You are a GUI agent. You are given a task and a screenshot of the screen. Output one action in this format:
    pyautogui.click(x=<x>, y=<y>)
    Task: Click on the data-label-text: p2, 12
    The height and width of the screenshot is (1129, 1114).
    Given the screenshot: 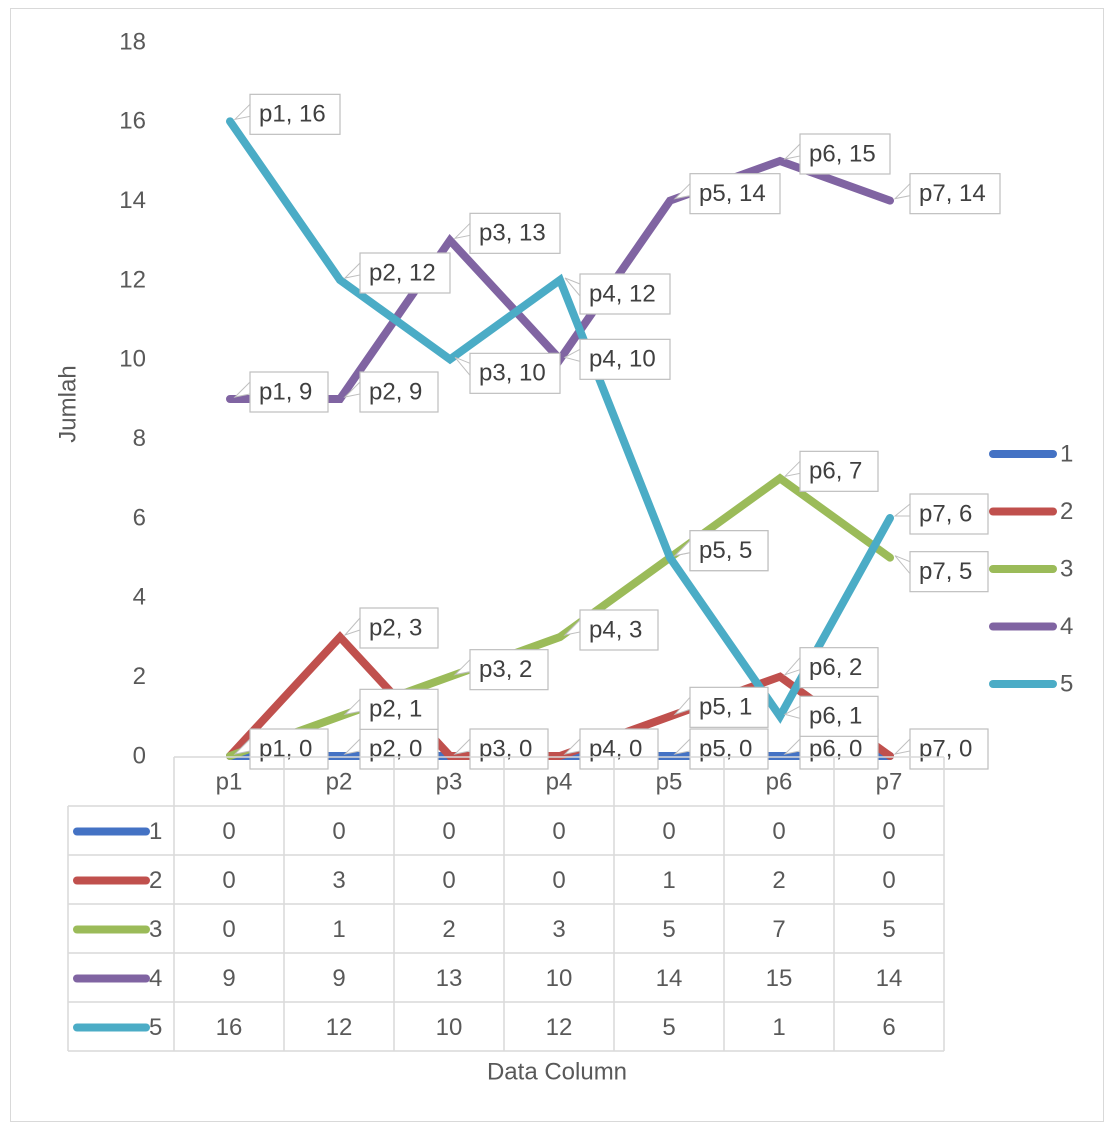 What is the action you would take?
    pyautogui.click(x=402, y=272)
    